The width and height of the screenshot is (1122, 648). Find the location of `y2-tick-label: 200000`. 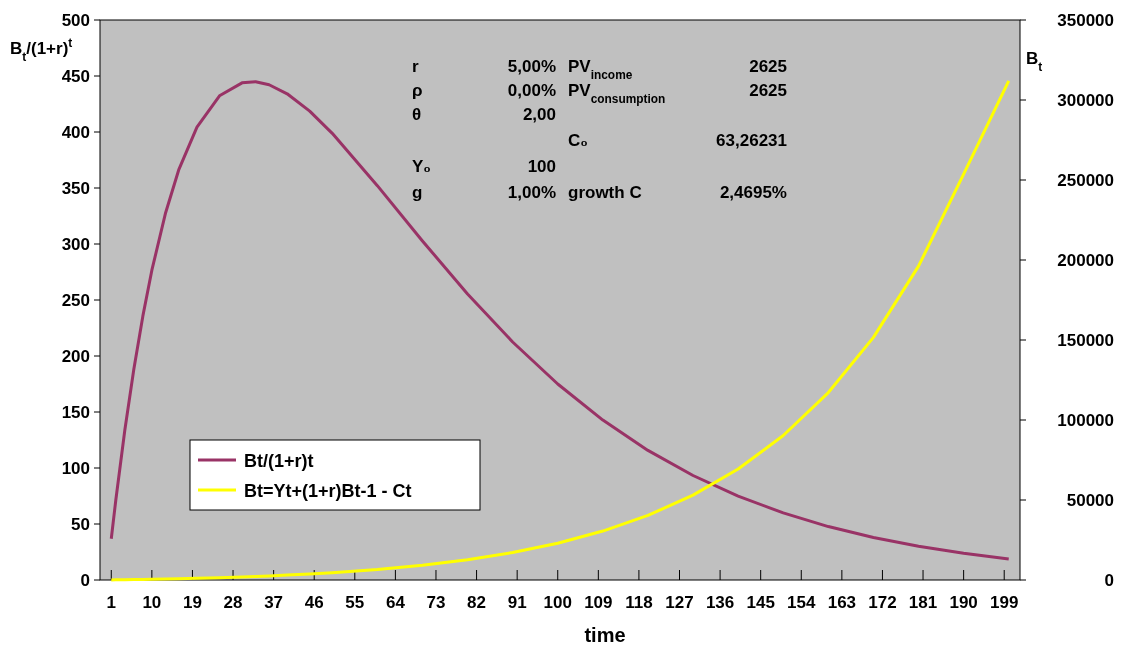

y2-tick-label: 200000 is located at coordinates (1085, 260).